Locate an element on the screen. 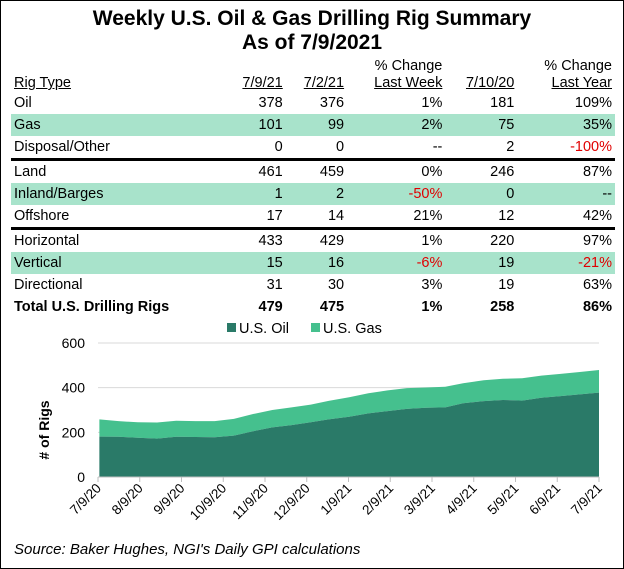 Image resolution: width=624 pixels, height=569 pixels. table-cell: 429 is located at coordinates (316, 239).